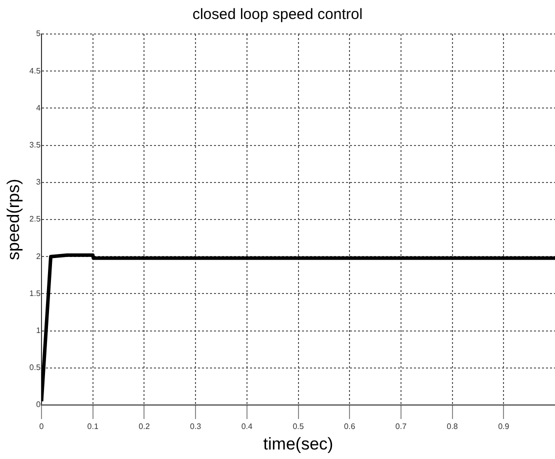 This screenshot has width=555, height=459. What do you see at coordinates (35, 367) in the screenshot?
I see `y-tick-label: 0.5` at bounding box center [35, 367].